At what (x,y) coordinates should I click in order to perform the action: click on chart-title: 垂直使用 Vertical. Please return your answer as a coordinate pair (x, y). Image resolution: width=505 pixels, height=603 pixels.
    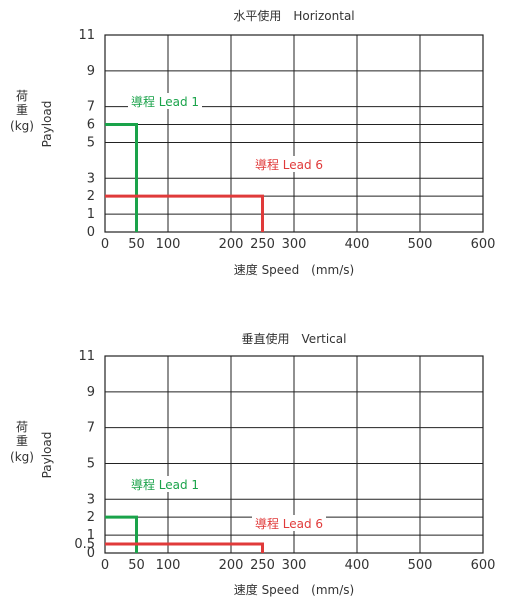
    Looking at the image, I should click on (294, 338).